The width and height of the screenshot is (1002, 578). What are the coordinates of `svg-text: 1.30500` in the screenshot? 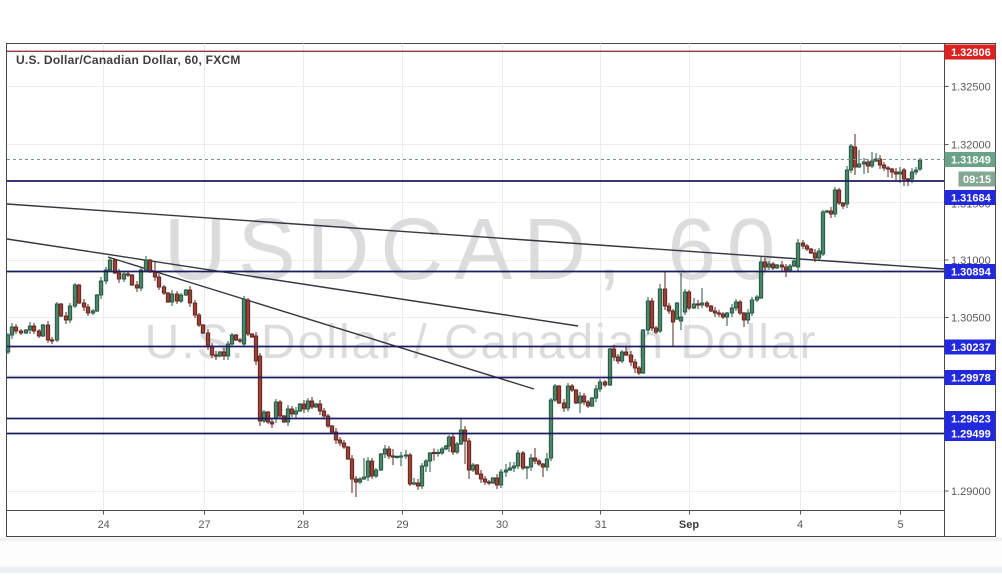 It's located at (971, 319).